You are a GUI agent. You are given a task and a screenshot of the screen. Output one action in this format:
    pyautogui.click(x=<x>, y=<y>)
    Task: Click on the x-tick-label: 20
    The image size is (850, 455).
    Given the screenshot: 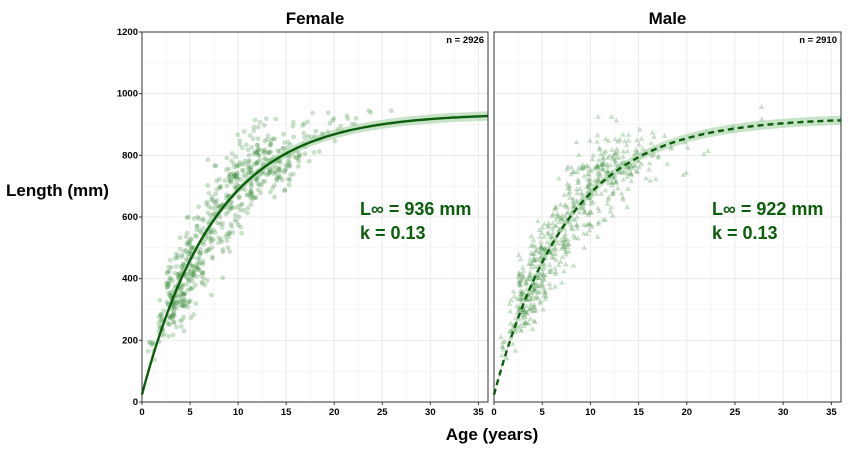 What is the action you would take?
    pyautogui.click(x=334, y=412)
    